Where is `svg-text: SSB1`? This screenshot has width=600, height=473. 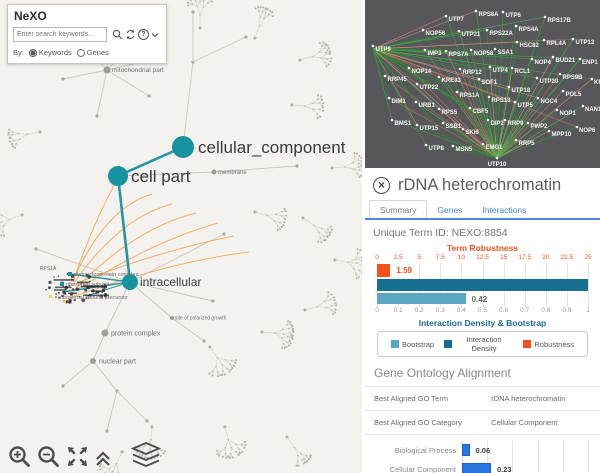 svg-text: SSB1 is located at coordinates (454, 127).